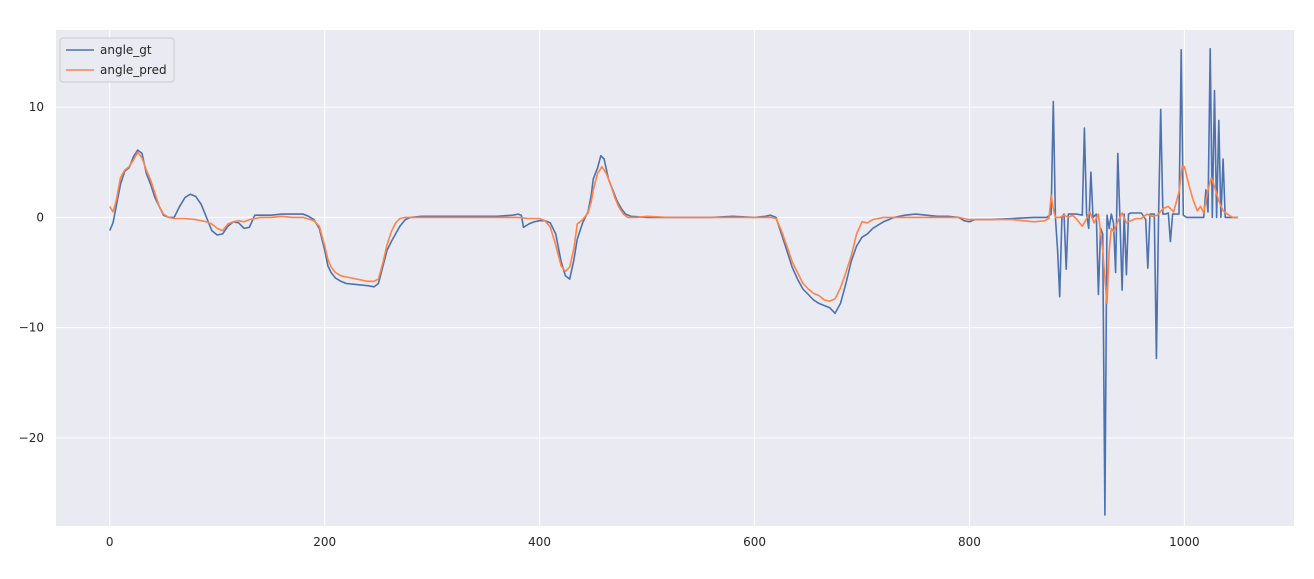  What do you see at coordinates (539, 542) in the screenshot?
I see `x-tick-label: 400` at bounding box center [539, 542].